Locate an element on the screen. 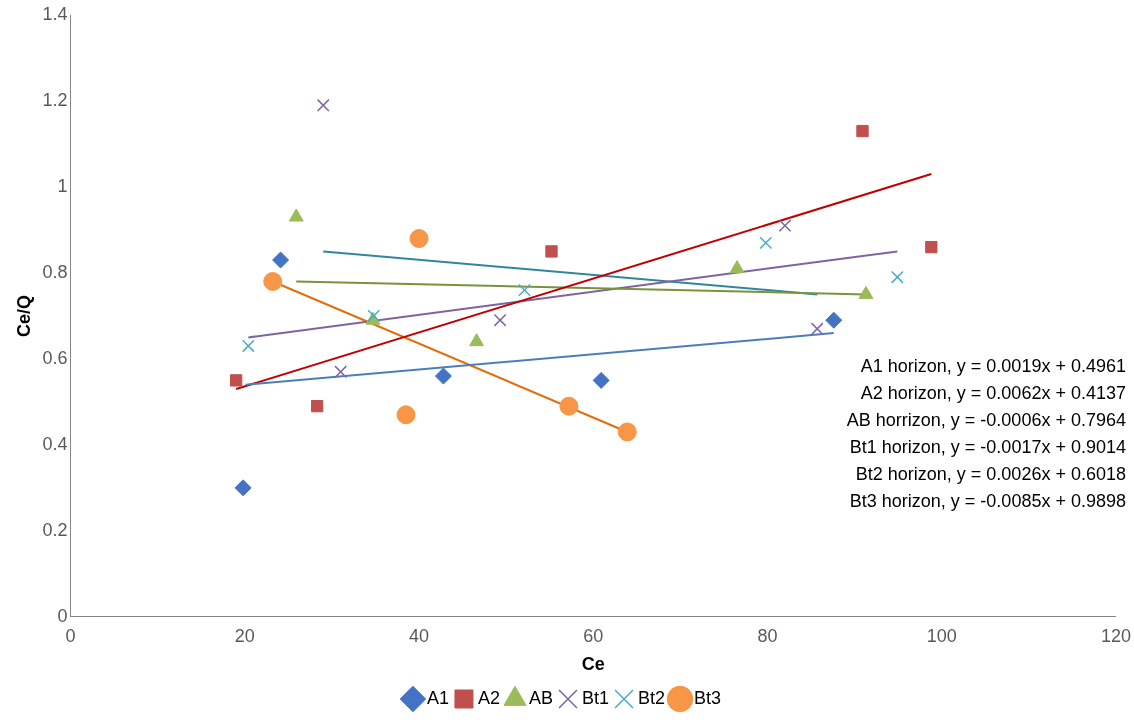 This screenshot has height=723, width=1134. legend-label: AB is located at coordinates (540, 697).